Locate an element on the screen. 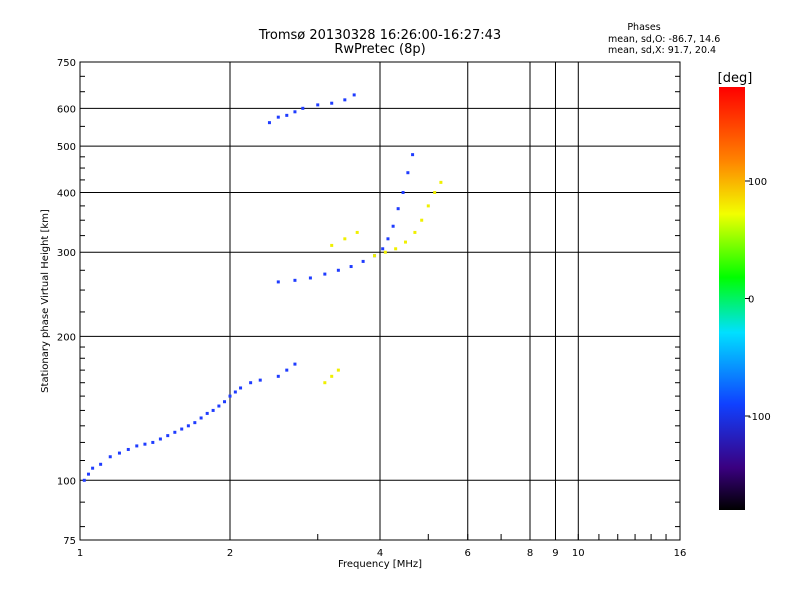  y-tick-label: 500 is located at coordinates (66, 147).